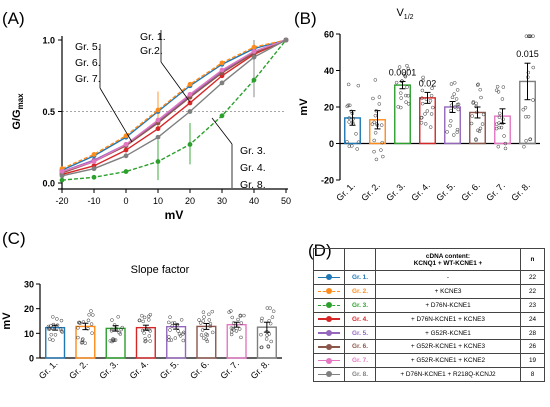 This screenshot has width=550, height=407. I want to click on data-point-gr3, so click(222, 116).